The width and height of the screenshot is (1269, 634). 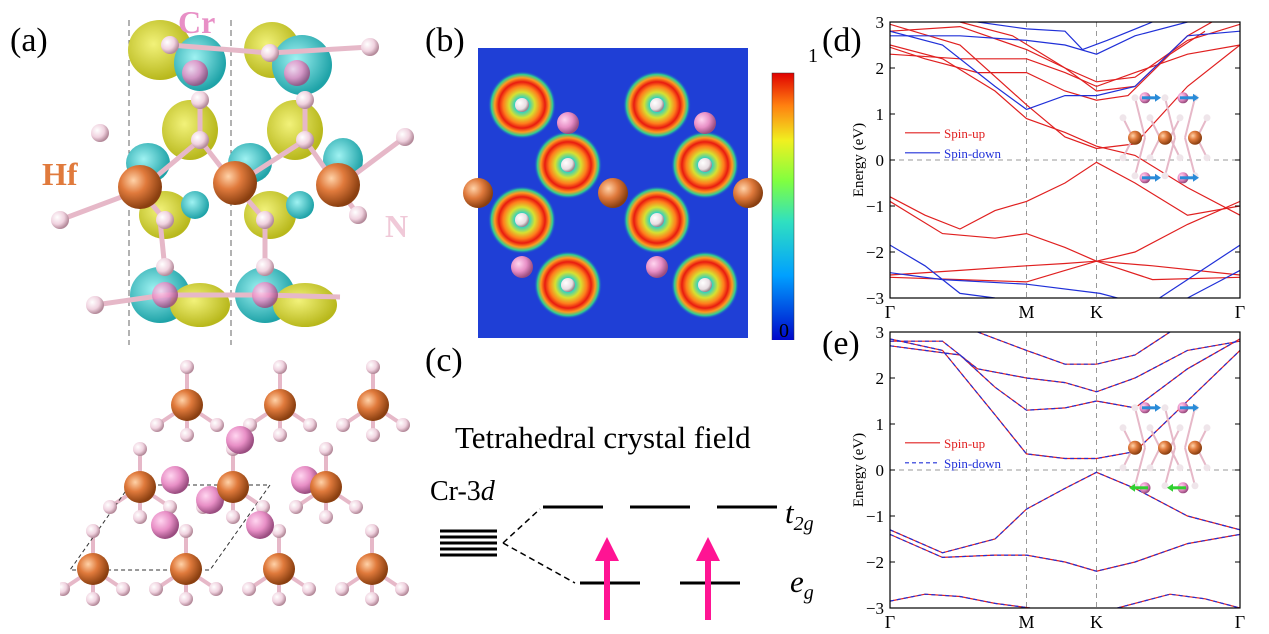 I want to click on charge-density-map, so click(x=629, y=194).